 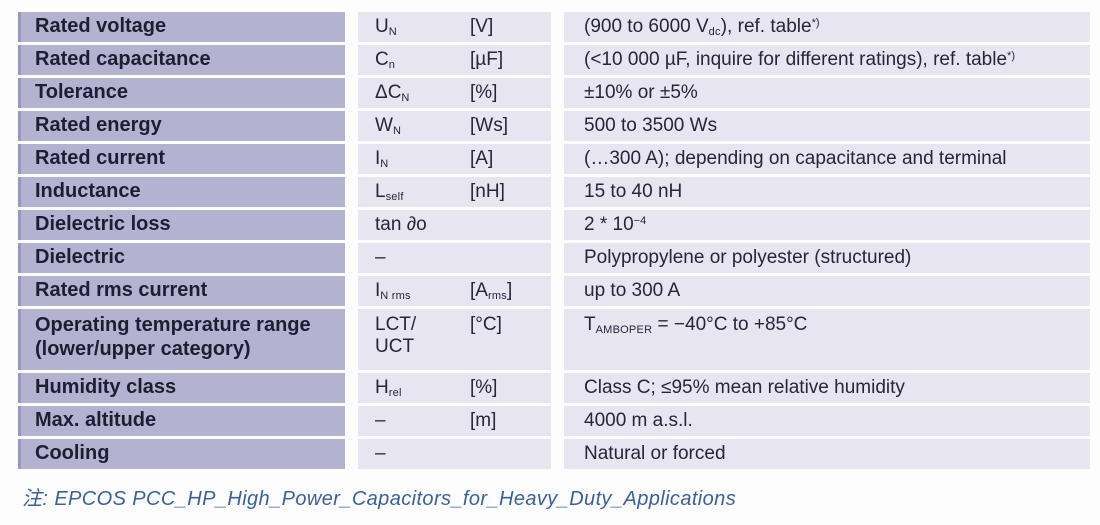 What do you see at coordinates (96, 420) in the screenshot?
I see `spec-label-text: Max. altitude` at bounding box center [96, 420].